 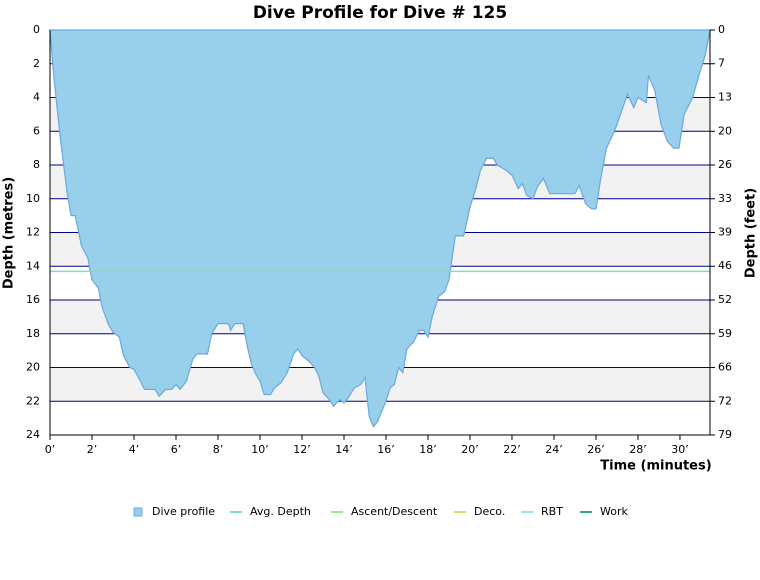 What do you see at coordinates (725, 130) in the screenshot?
I see `y2-tick-label: 20` at bounding box center [725, 130].